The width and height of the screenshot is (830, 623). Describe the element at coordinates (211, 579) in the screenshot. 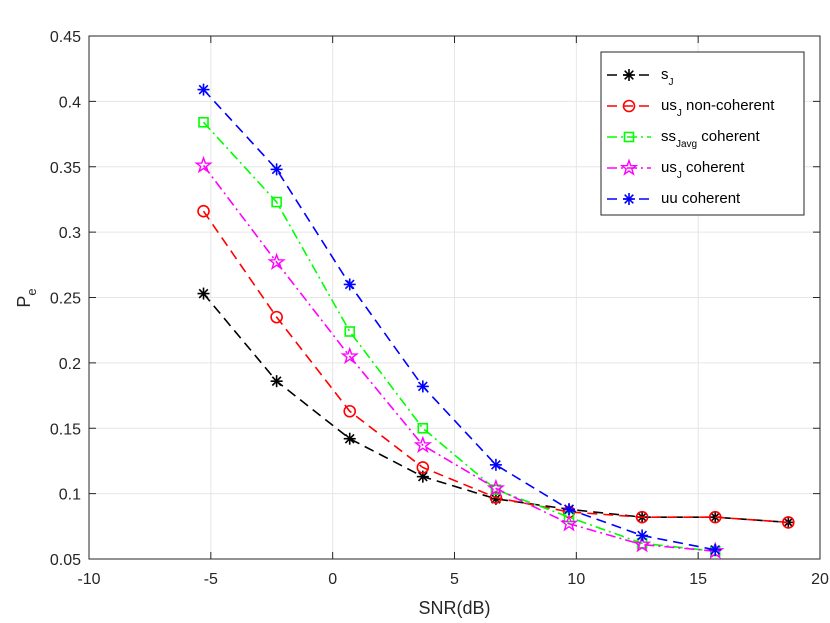

I see `x-tick-label: -5` at that location.